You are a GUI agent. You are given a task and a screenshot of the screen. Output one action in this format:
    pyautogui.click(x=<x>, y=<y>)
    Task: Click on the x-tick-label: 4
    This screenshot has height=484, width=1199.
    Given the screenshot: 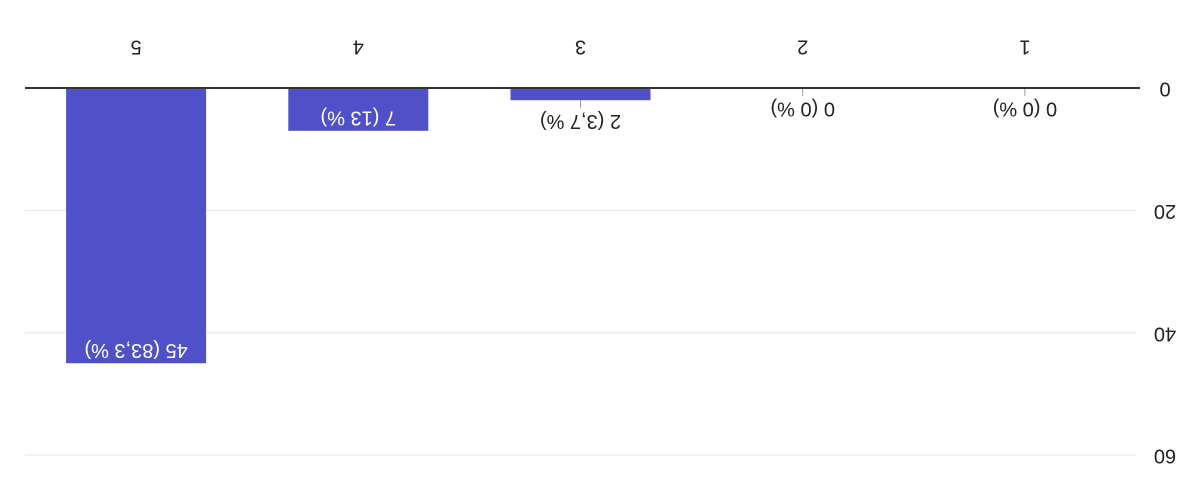 What is the action you would take?
    pyautogui.click(x=358, y=47)
    